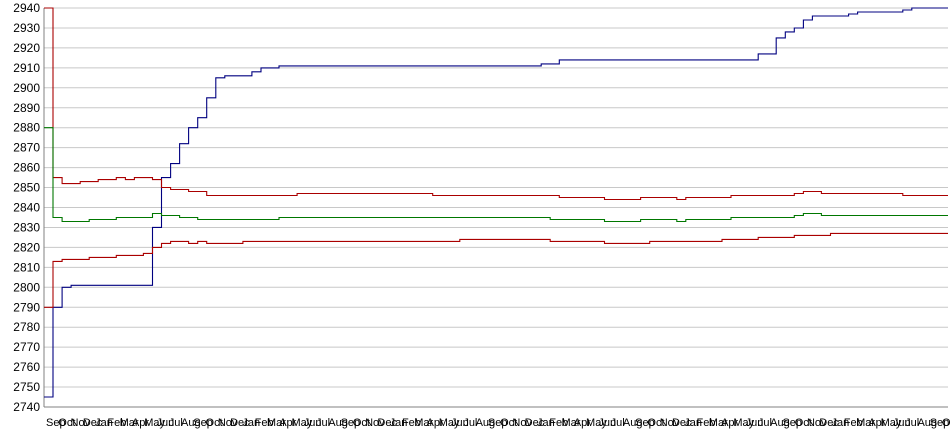 Image resolution: width=950 pixels, height=435 pixels. I want to click on y-tick-label: 2920, so click(26, 48).